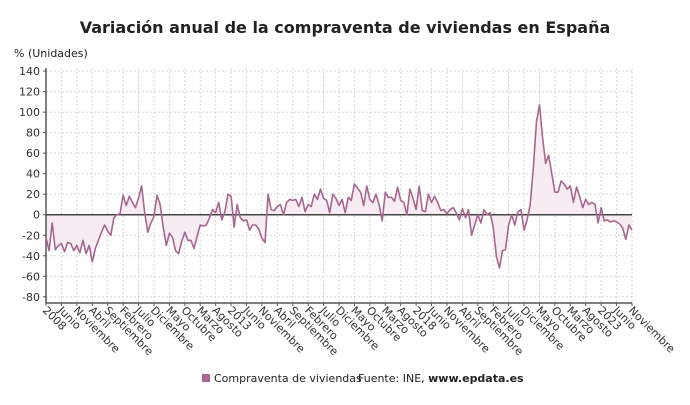  I want to click on y-tick-label: 0, so click(36, 215).